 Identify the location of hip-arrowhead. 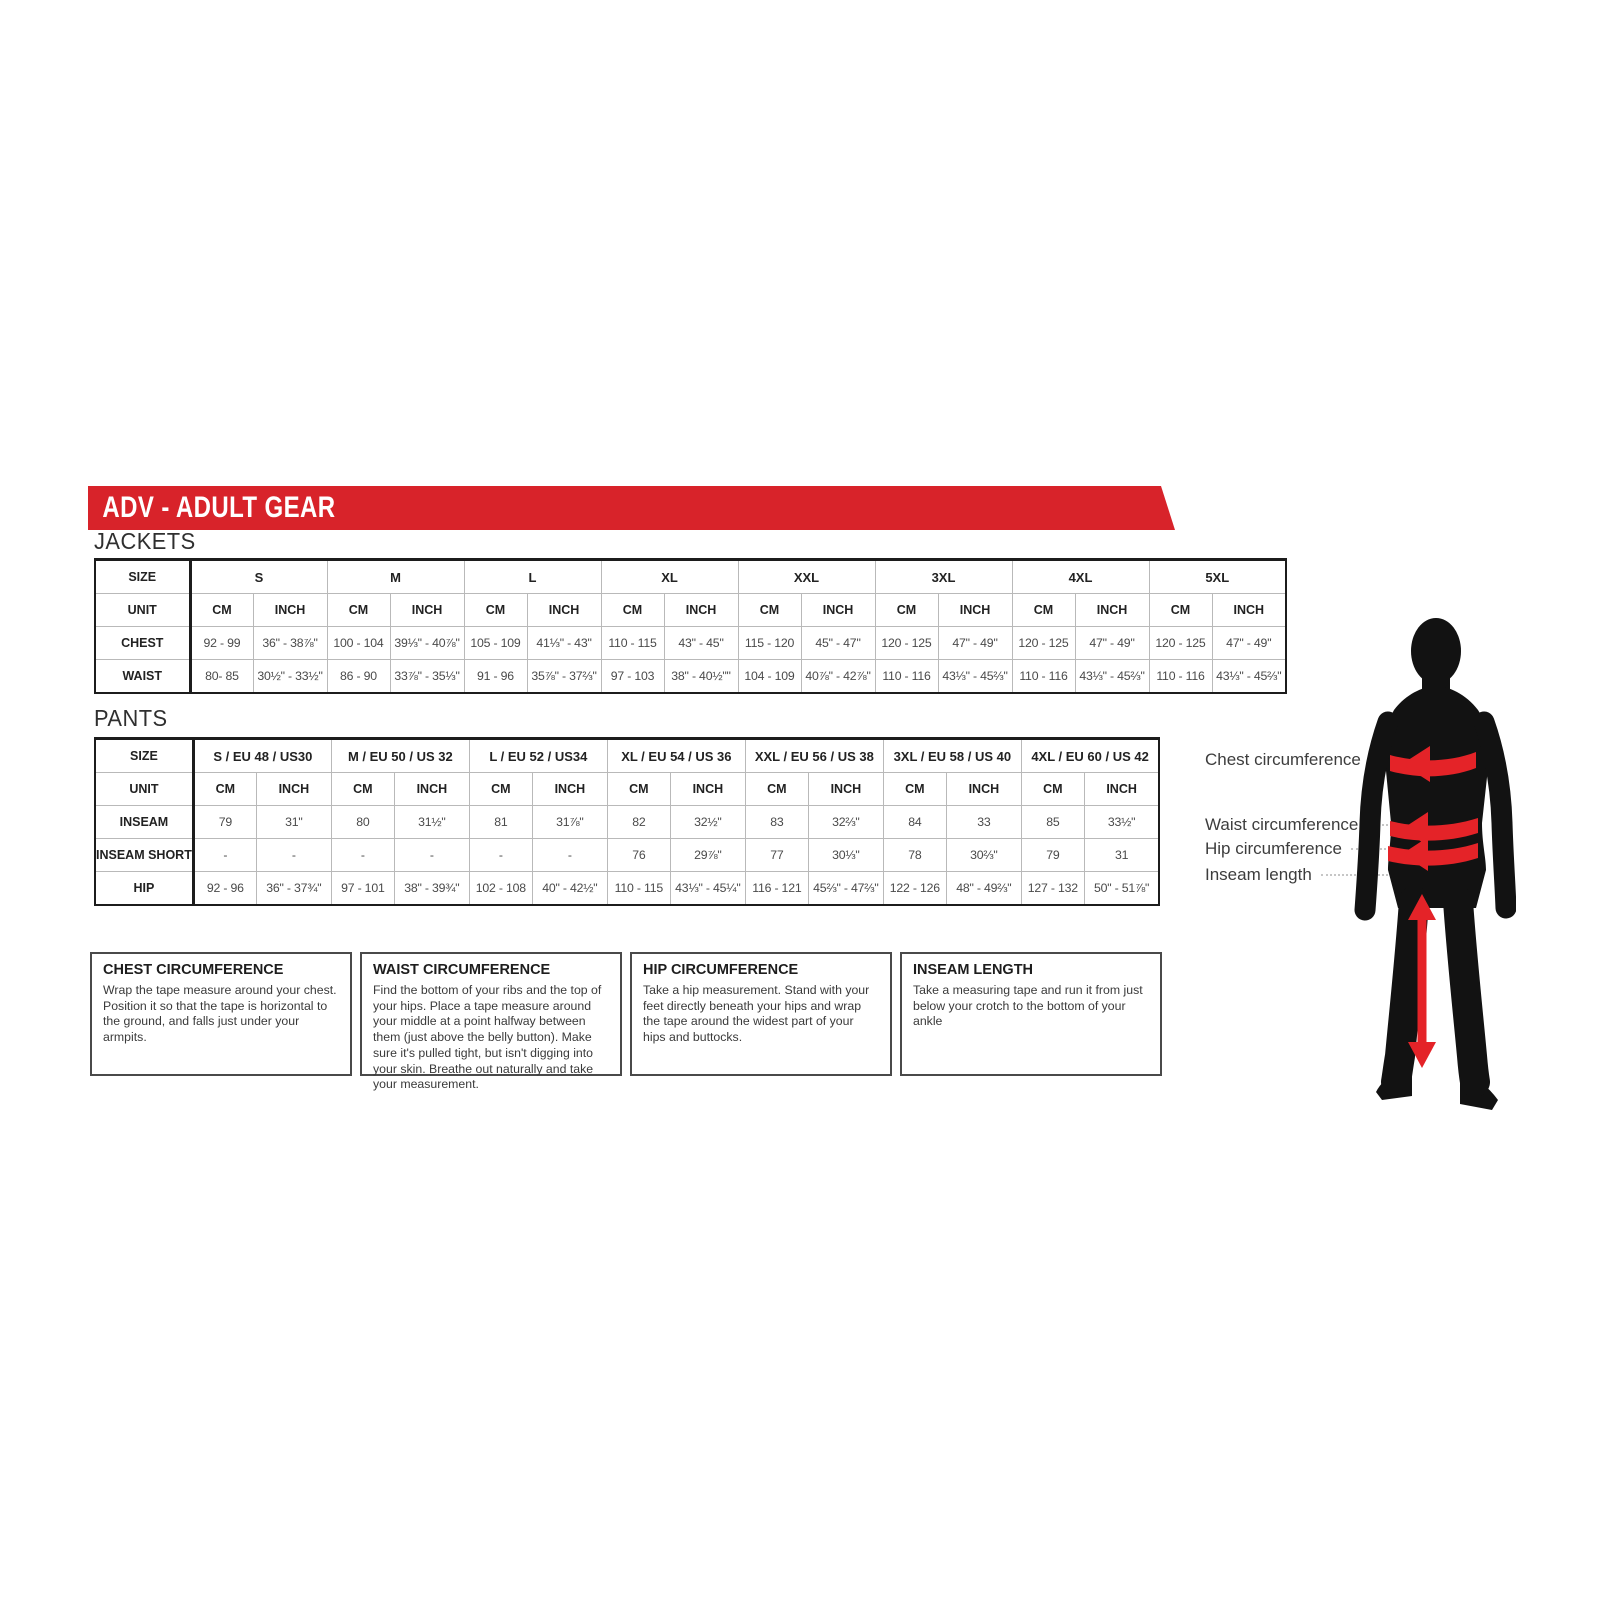
(1415, 854).